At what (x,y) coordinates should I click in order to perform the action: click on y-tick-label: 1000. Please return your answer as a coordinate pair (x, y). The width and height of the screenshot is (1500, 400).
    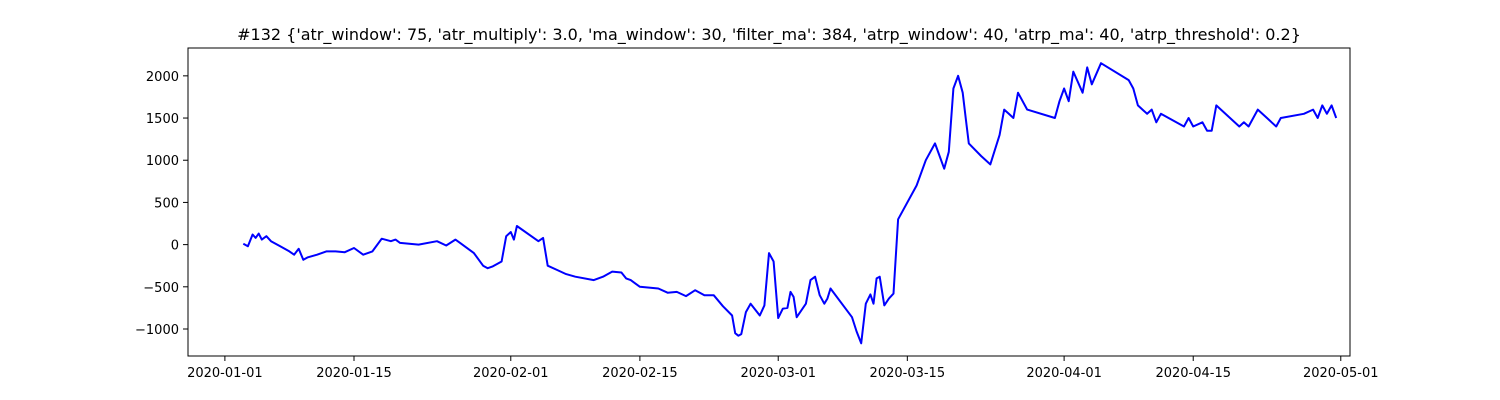
    Looking at the image, I should click on (162, 161).